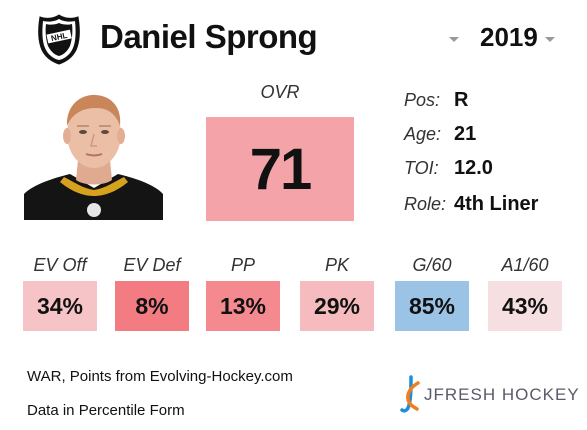 The height and width of the screenshot is (430, 587). What do you see at coordinates (525, 265) in the screenshot?
I see `stat-label-a1-60: A1/60` at bounding box center [525, 265].